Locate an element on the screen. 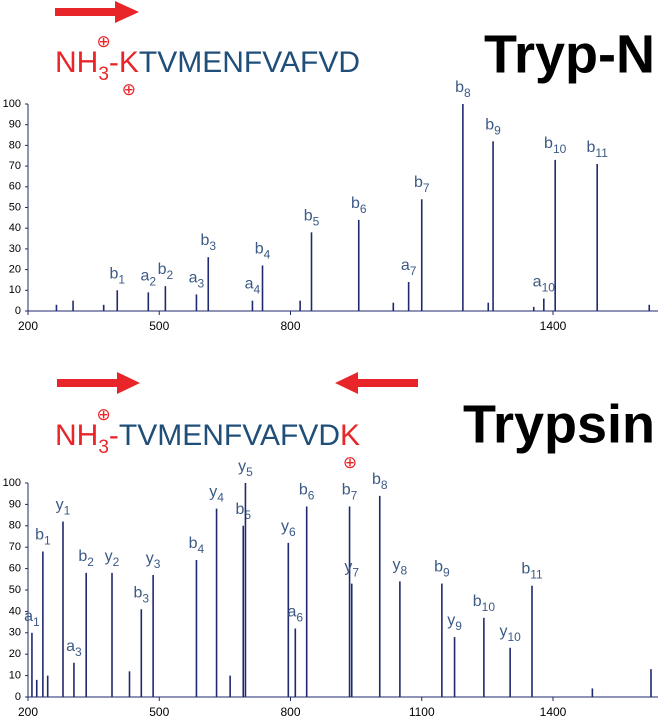  peak-label: a7 is located at coordinates (409, 267).